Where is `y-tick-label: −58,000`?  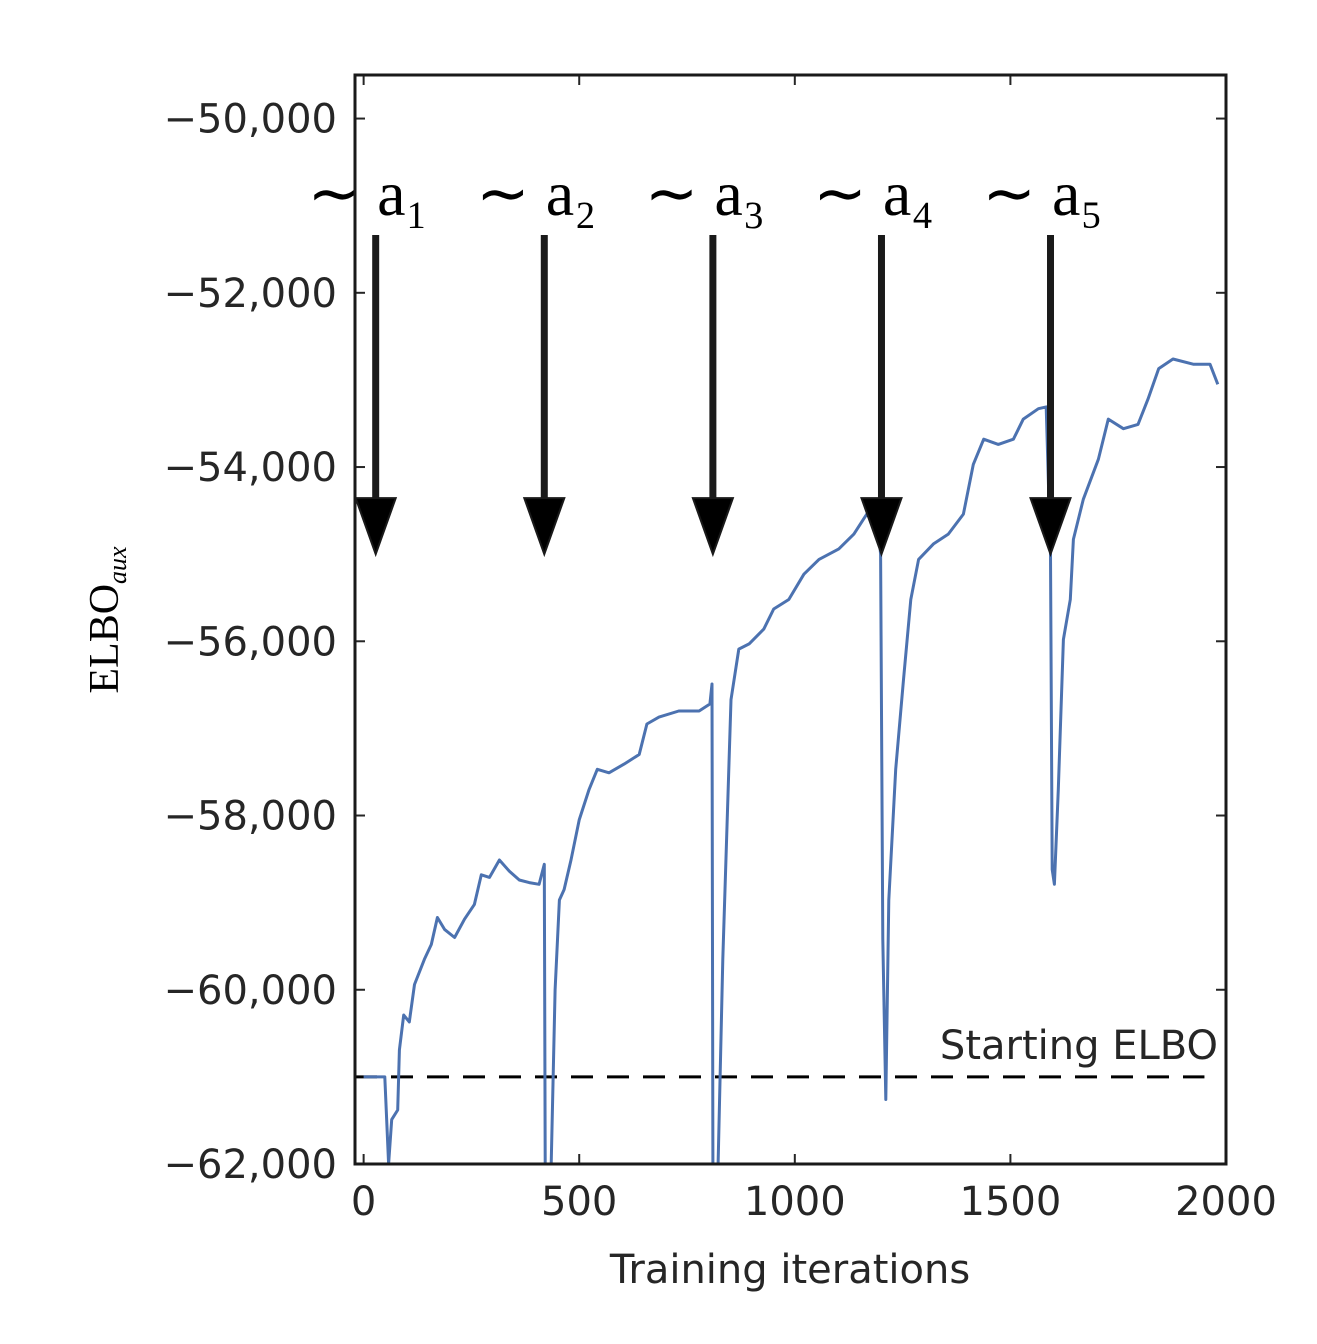 y-tick-label: −58,000 is located at coordinates (250, 817).